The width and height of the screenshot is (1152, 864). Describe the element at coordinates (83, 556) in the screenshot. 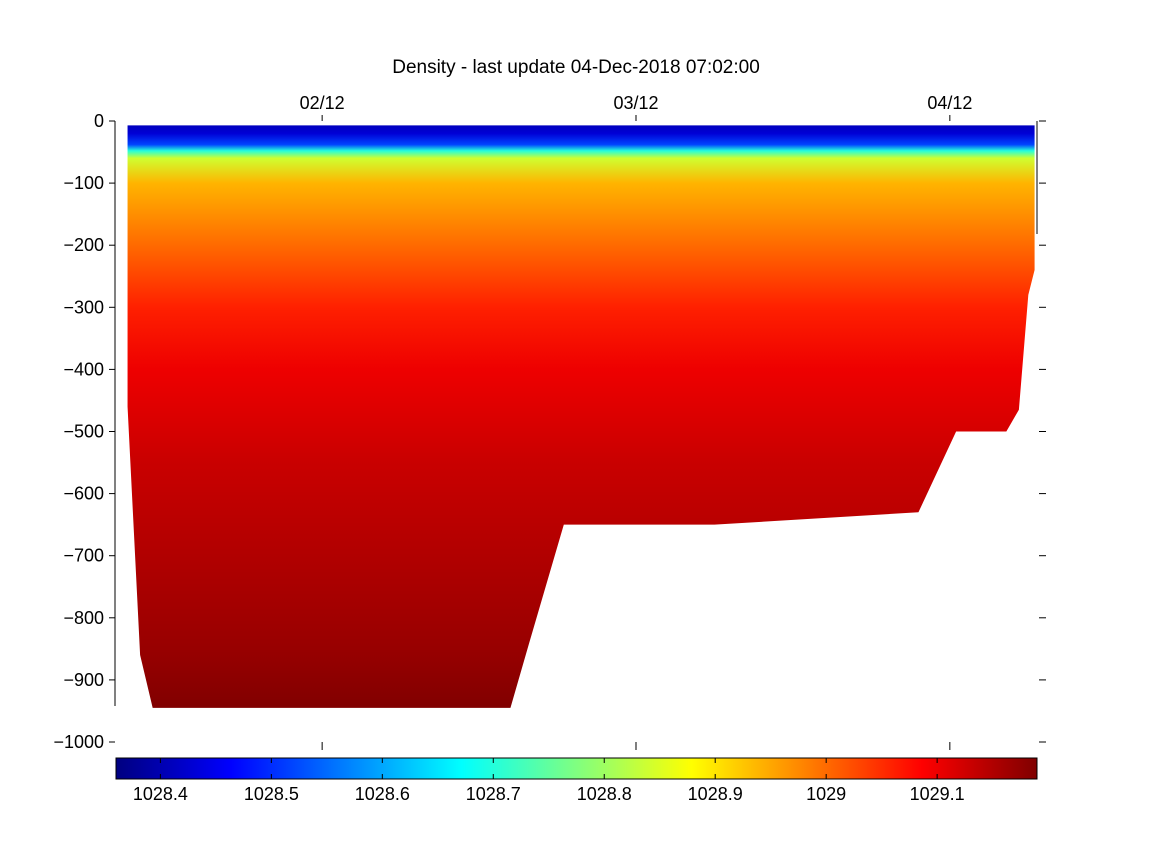

I see `y-tick-label: −700` at that location.